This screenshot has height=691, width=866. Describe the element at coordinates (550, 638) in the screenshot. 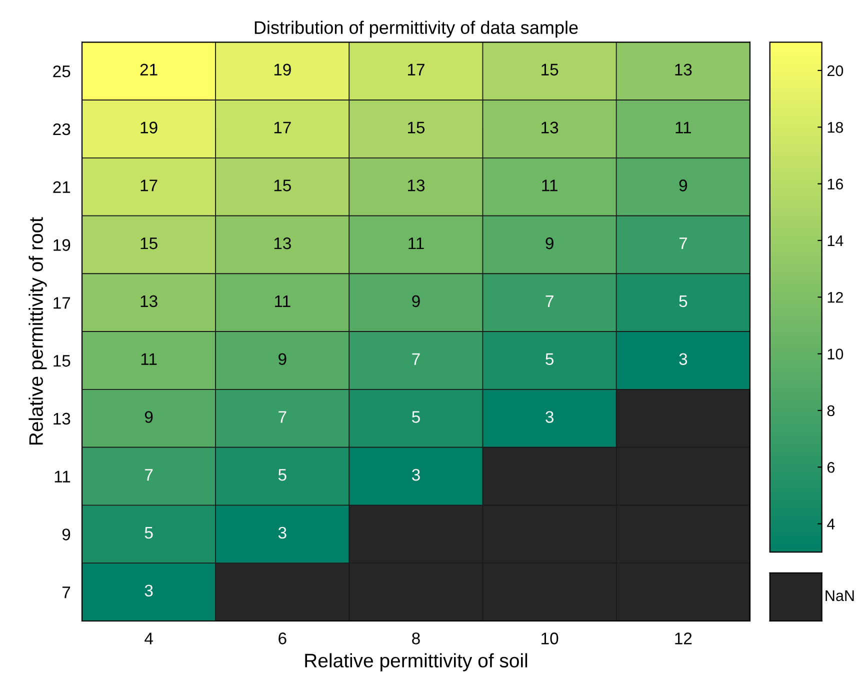

I see `x-tick-label: 10` at that location.